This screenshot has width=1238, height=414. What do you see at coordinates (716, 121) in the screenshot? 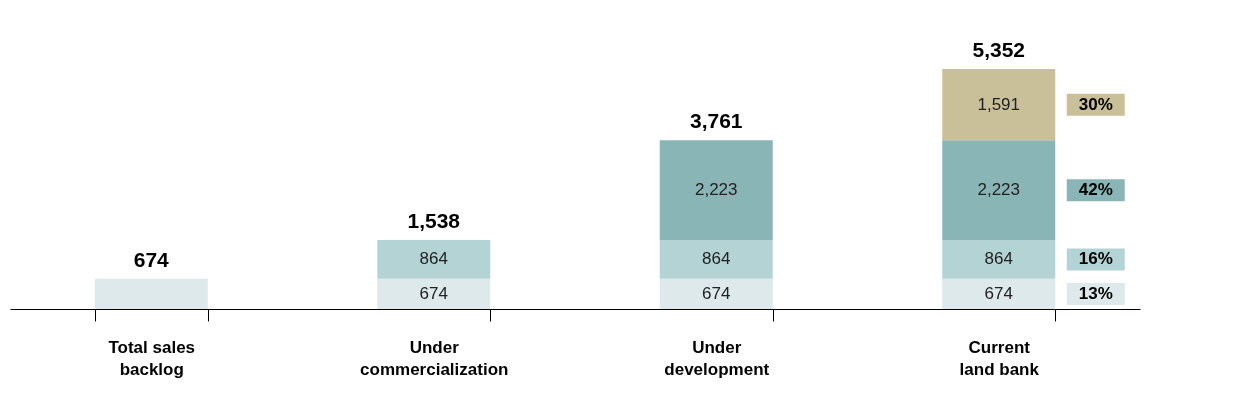
I see `total-label: 3,761` at bounding box center [716, 121].